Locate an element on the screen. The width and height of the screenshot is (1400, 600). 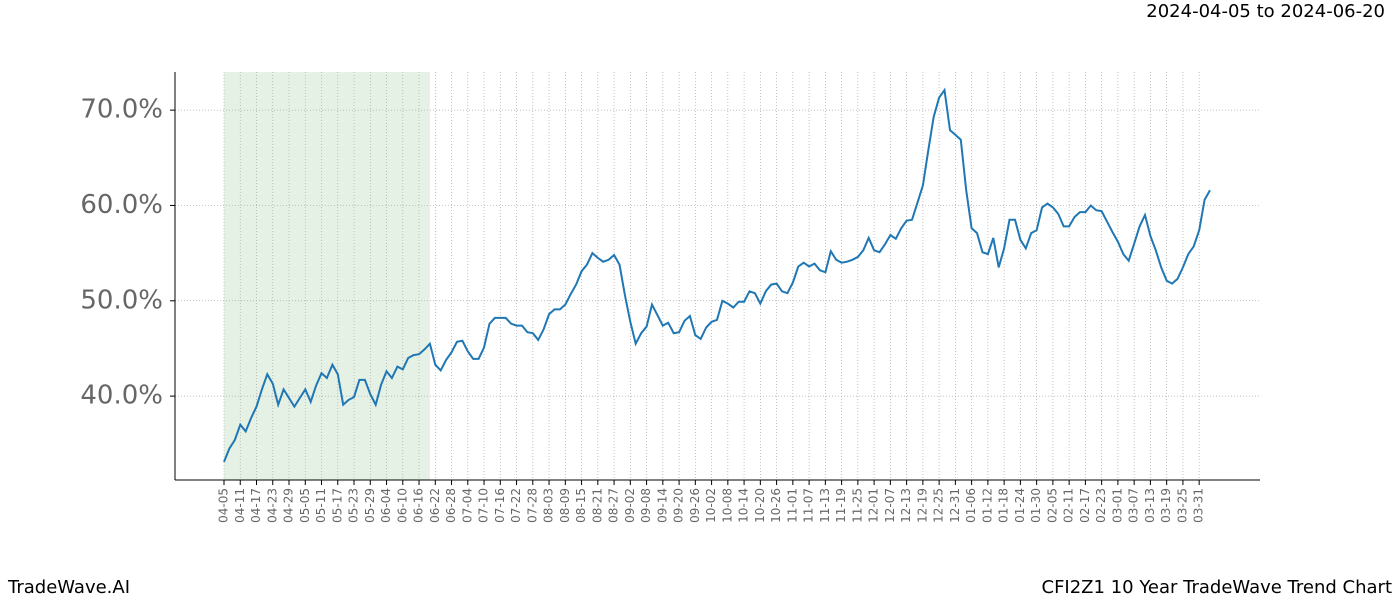
x-tick-label: 07-16 is located at coordinates (500, 505).